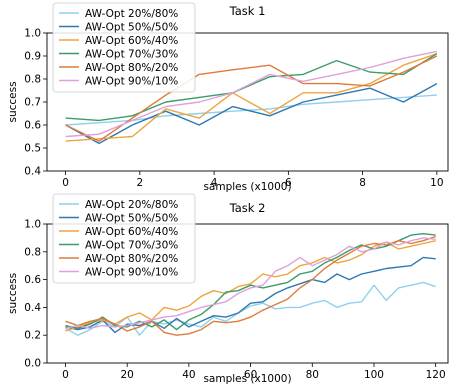 The width and height of the screenshot is (458, 386). Describe the element at coordinates (436, 183) in the screenshot. I see `x-tick-label: 10` at that location.